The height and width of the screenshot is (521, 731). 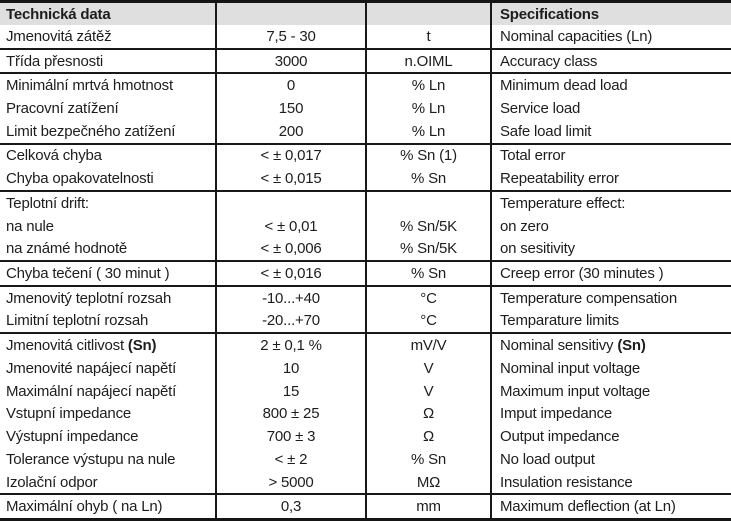 I want to click on value-cell: 200, so click(x=290, y=131).